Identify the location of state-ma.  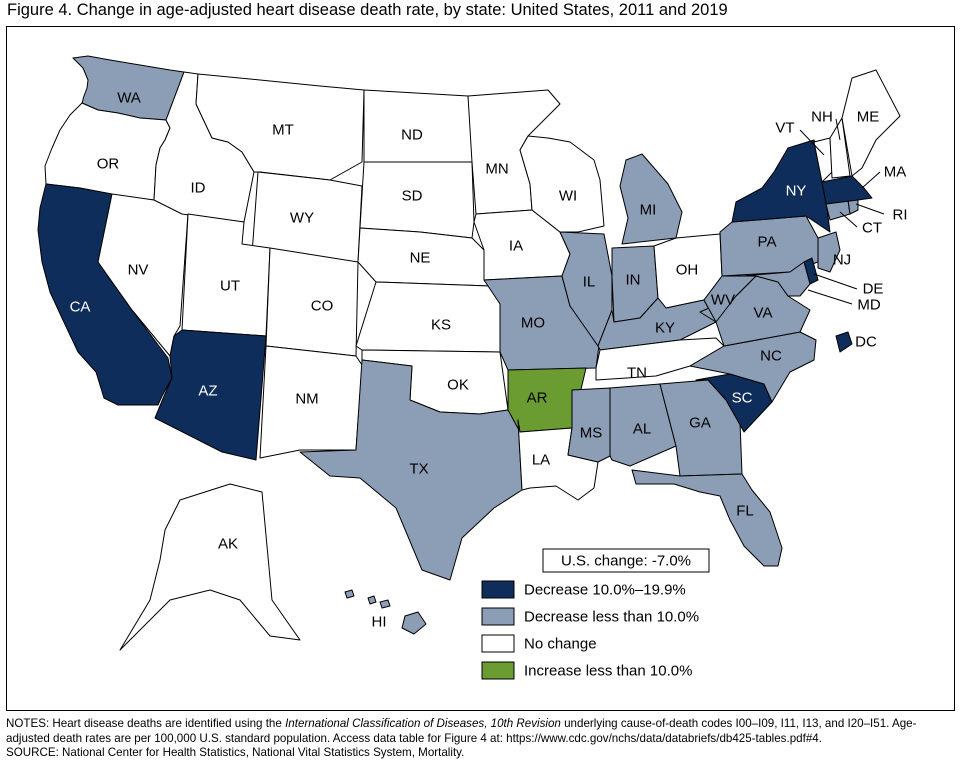
(847, 190).